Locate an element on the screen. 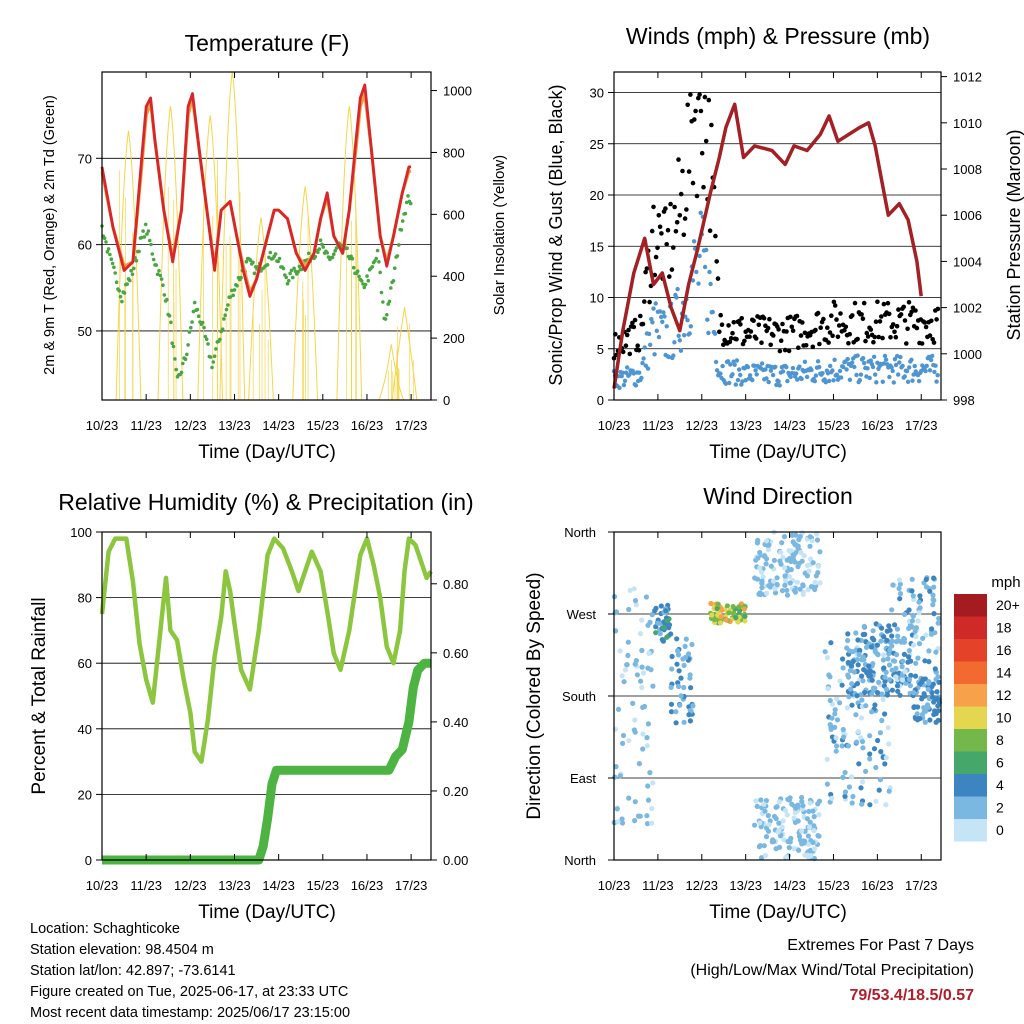 This screenshot has height=1024, width=1024. winds-xtick-label: 13/23 is located at coordinates (745, 425).